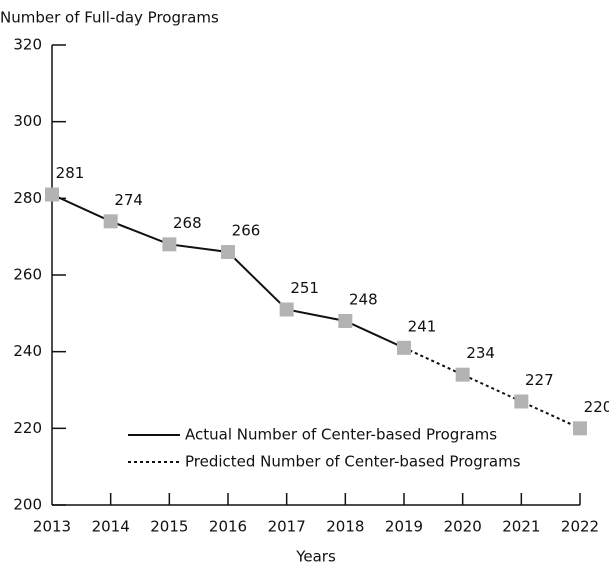 The image size is (609, 567). I want to click on x-axis-title: Years, so click(315, 557).